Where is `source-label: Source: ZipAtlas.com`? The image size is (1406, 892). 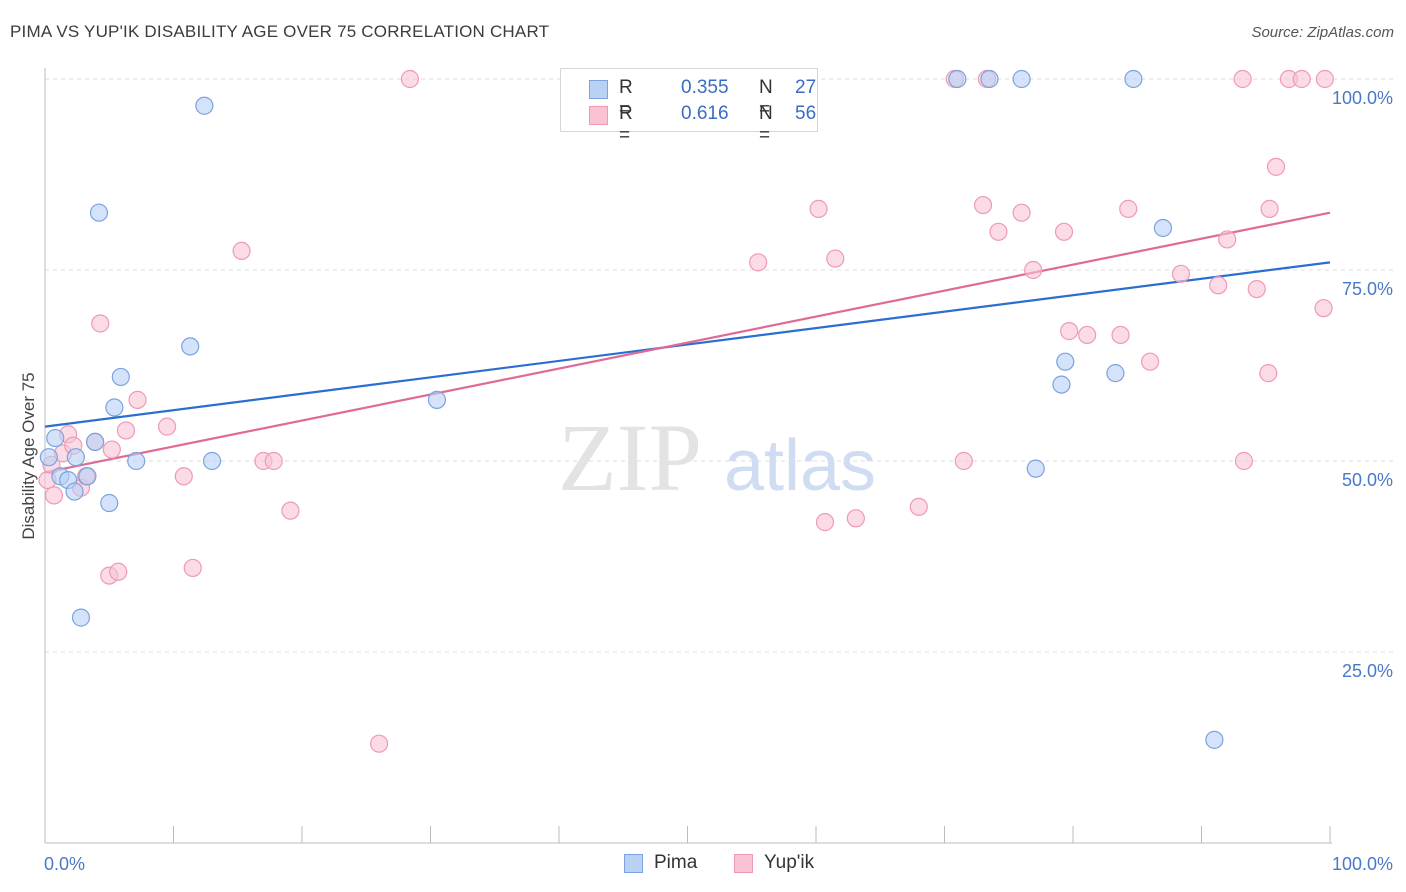 source-label: Source: ZipAtlas.com is located at coordinates (1322, 32).